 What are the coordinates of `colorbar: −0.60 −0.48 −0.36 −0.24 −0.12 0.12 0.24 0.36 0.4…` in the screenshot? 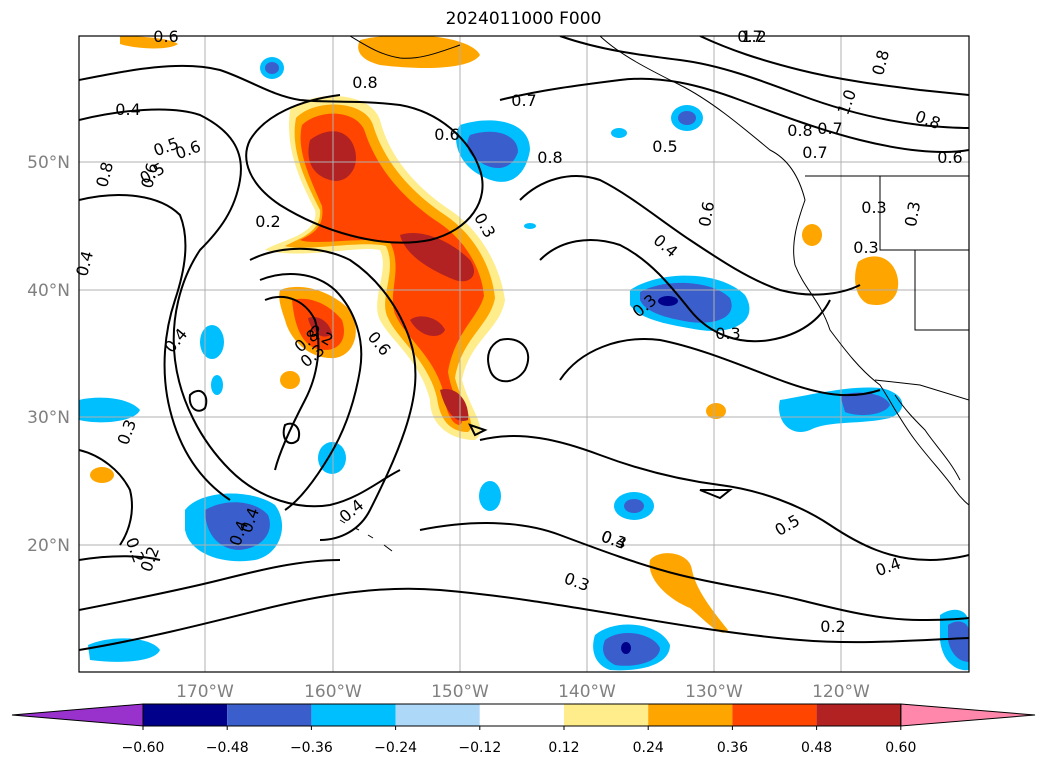 It's located at (523, 729).